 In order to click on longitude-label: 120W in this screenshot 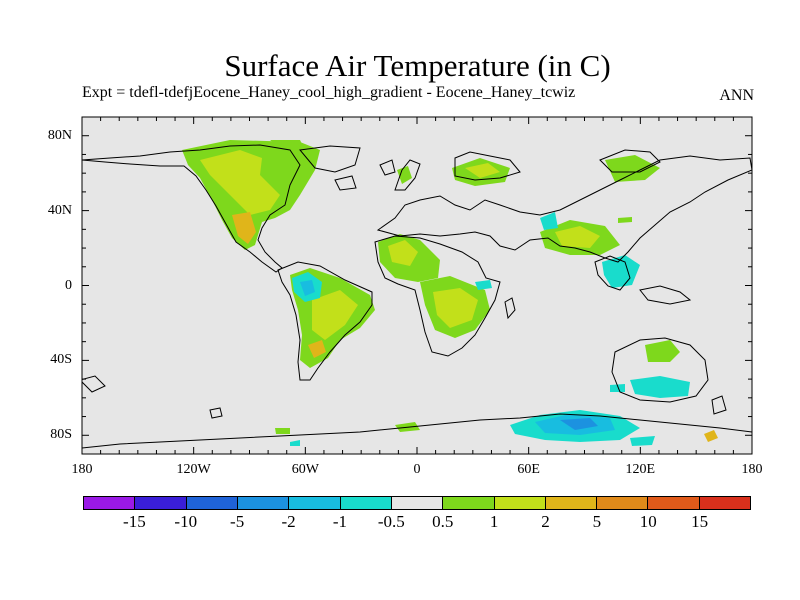, I will do `click(193, 469)`.